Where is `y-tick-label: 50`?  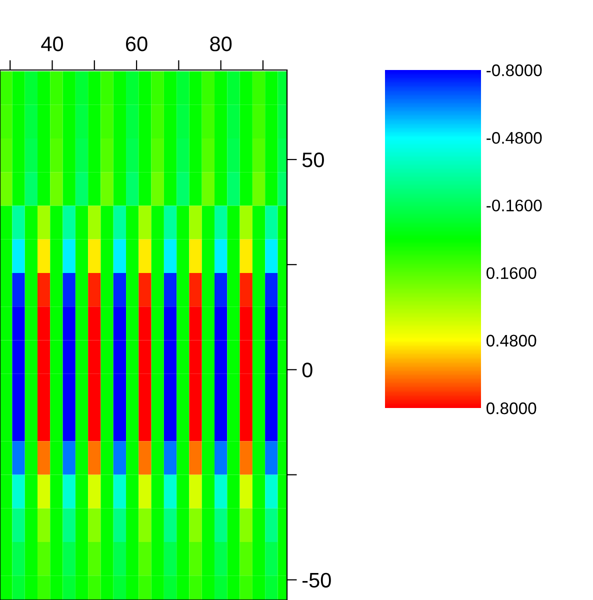 y-tick-label: 50 is located at coordinates (313, 160).